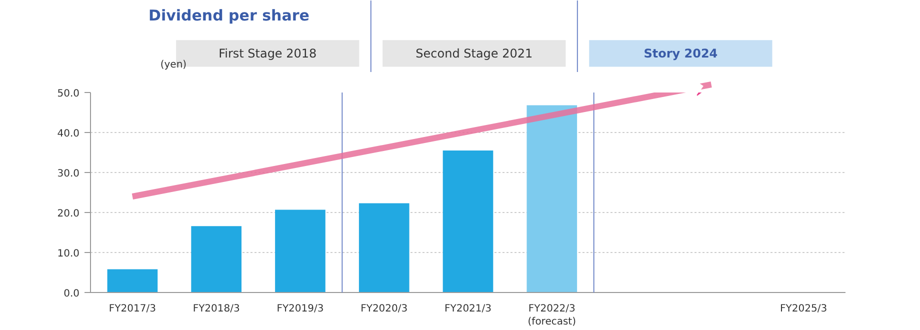 The width and height of the screenshot is (920, 330). Describe the element at coordinates (68, 94) in the screenshot. I see `y-tick-label: 50.0` at that location.